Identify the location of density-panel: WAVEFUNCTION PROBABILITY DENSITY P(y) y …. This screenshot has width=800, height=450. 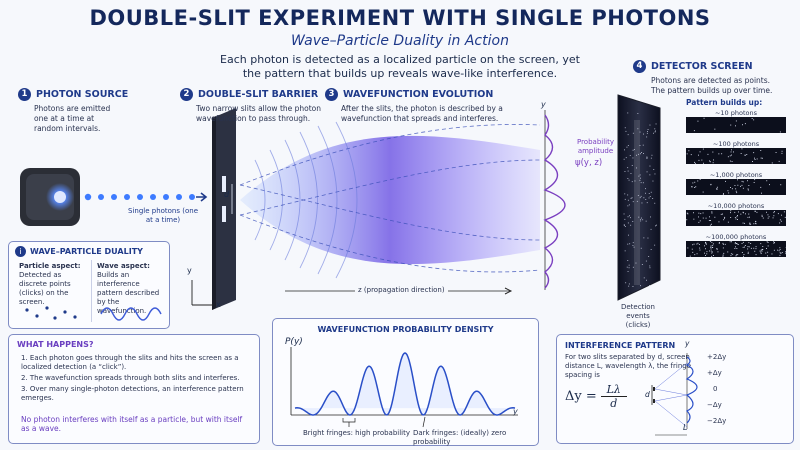
(405, 382).